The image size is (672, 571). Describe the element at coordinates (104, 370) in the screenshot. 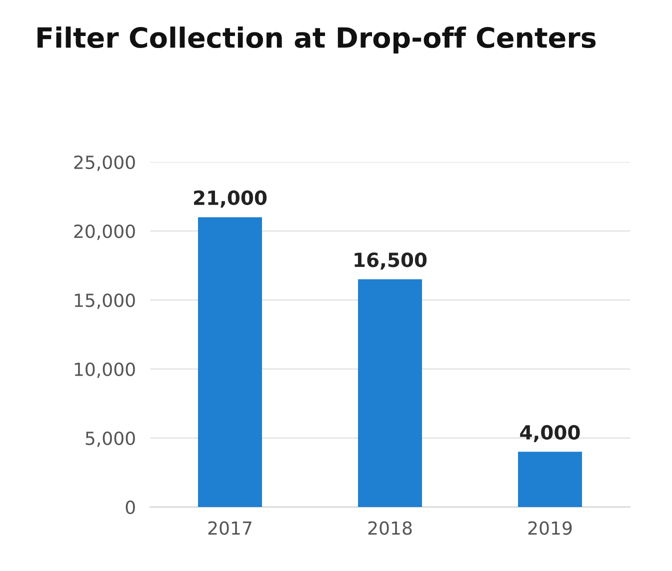

I see `y-tick-label: 10,000` at that location.